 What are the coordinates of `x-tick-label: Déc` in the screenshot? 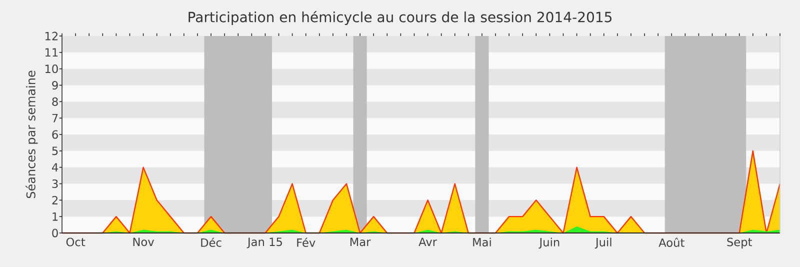 It's located at (211, 242).